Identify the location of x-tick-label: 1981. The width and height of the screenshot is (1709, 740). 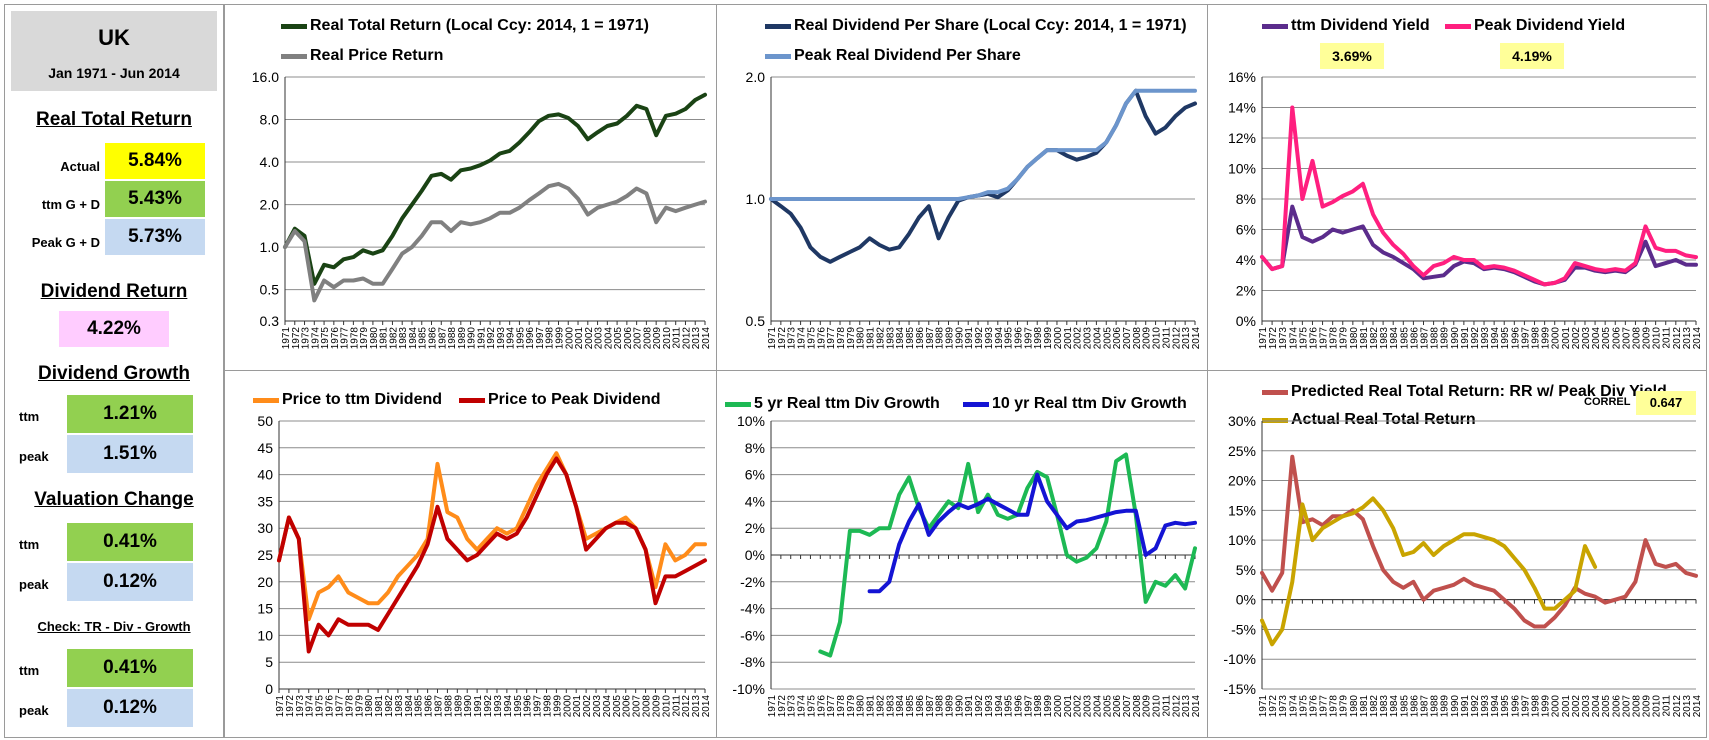
(871, 706).